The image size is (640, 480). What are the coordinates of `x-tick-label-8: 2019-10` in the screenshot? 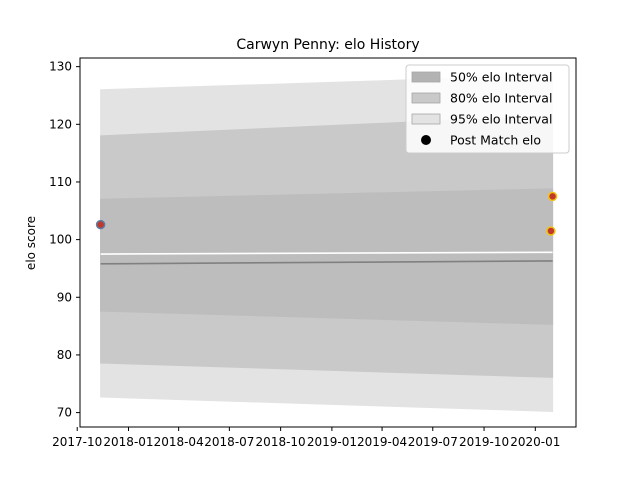 It's located at (484, 442).